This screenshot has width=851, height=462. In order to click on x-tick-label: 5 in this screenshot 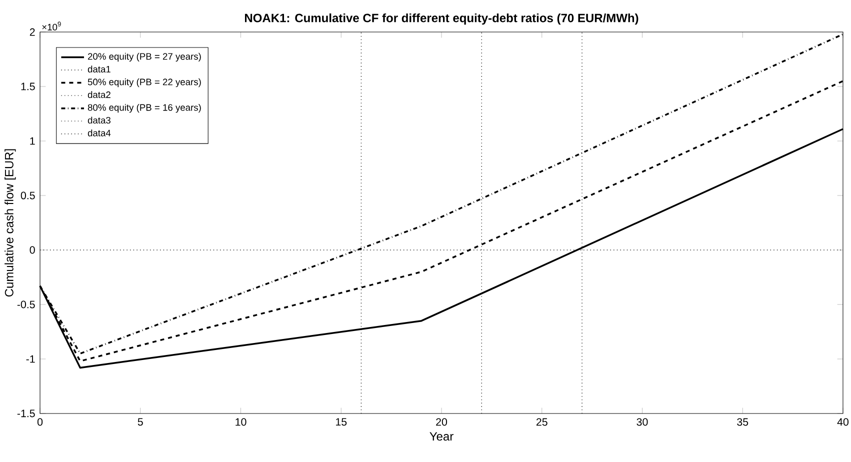, I will do `click(140, 422)`.